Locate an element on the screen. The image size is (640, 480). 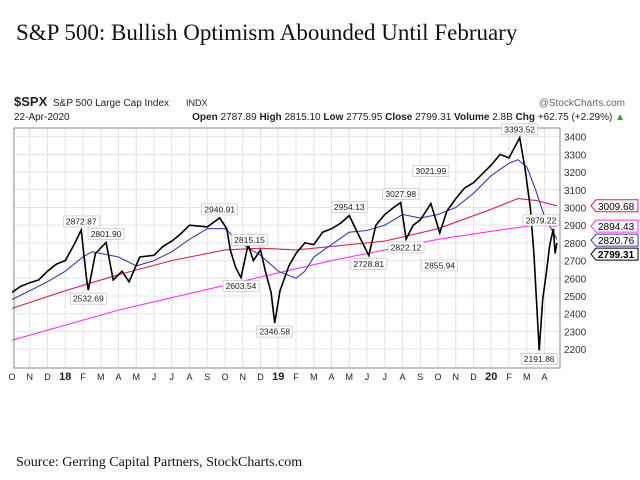
index-name: S&P 500 Large Cap Index is located at coordinates (111, 103).